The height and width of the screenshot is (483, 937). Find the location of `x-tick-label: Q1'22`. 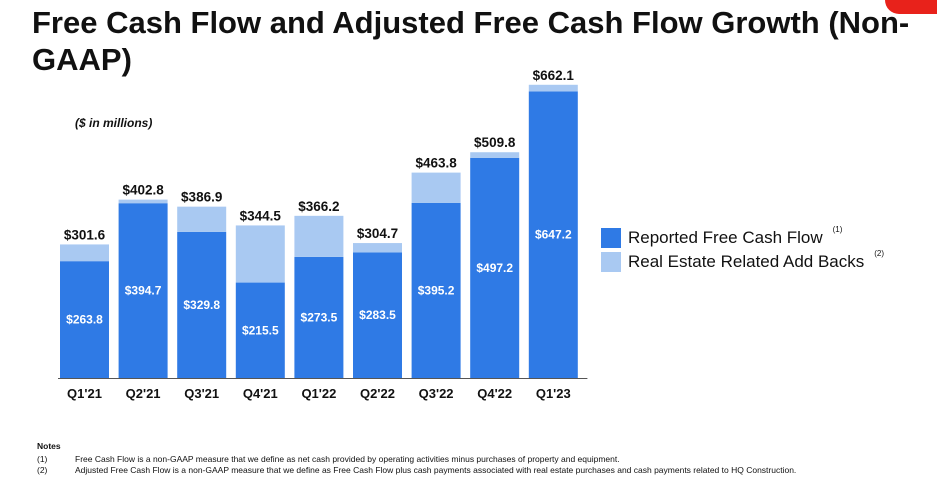

x-tick-label: Q1'22 is located at coordinates (318, 393).